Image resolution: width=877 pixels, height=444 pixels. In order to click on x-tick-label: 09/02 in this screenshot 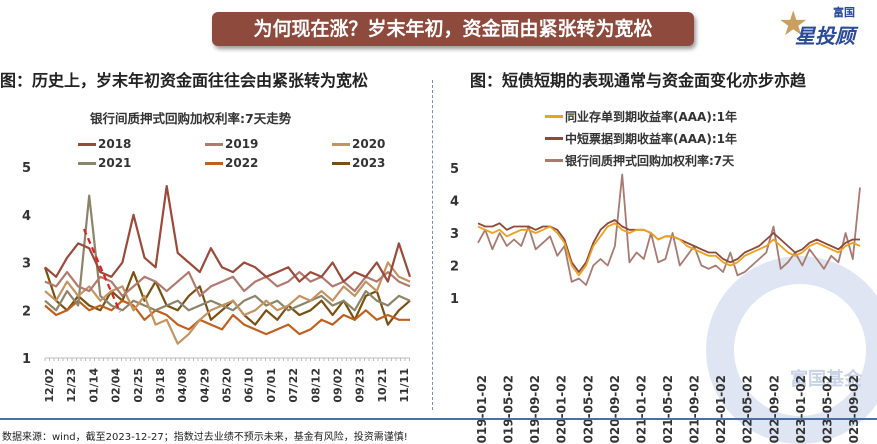, I will do `click(337, 385)`.